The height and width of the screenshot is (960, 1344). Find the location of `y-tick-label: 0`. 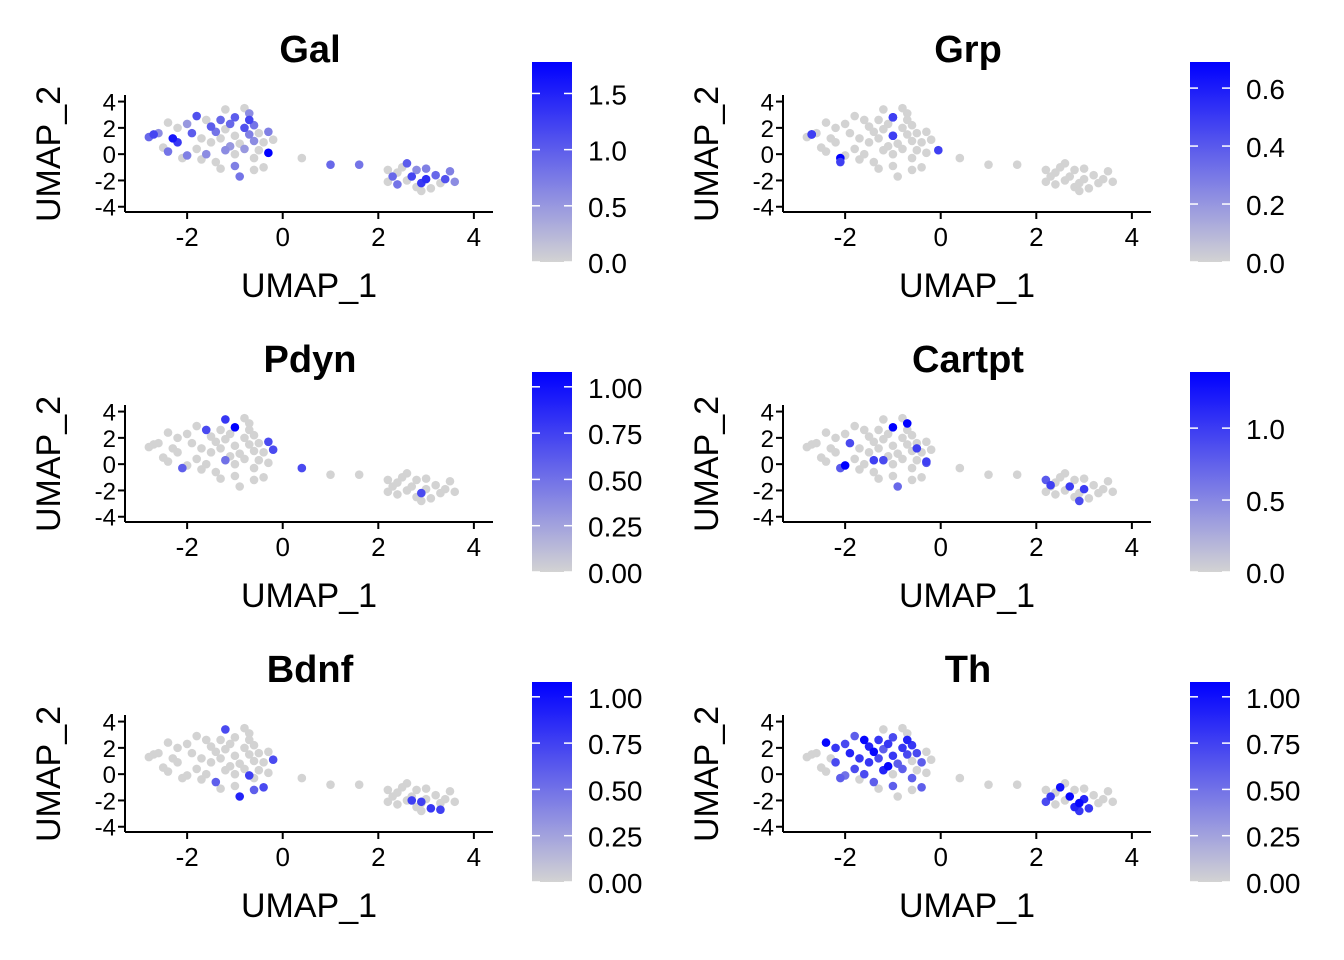

y-tick-label: 0 is located at coordinates (767, 465).